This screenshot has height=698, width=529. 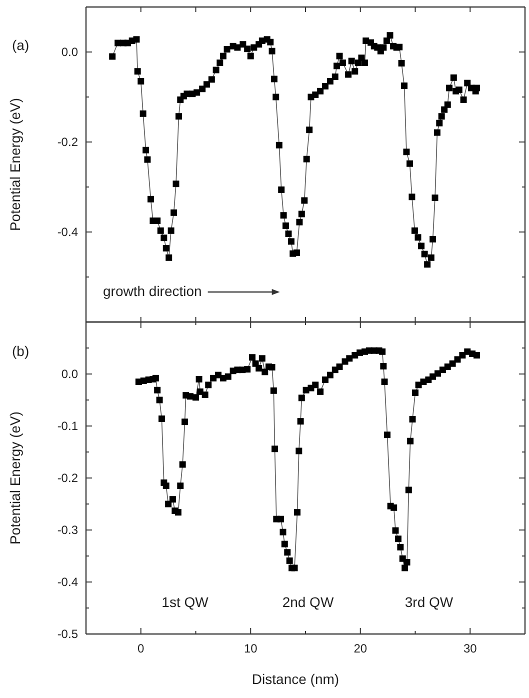 What do you see at coordinates (251, 649) in the screenshot?
I see `x-tick-label: 10` at bounding box center [251, 649].